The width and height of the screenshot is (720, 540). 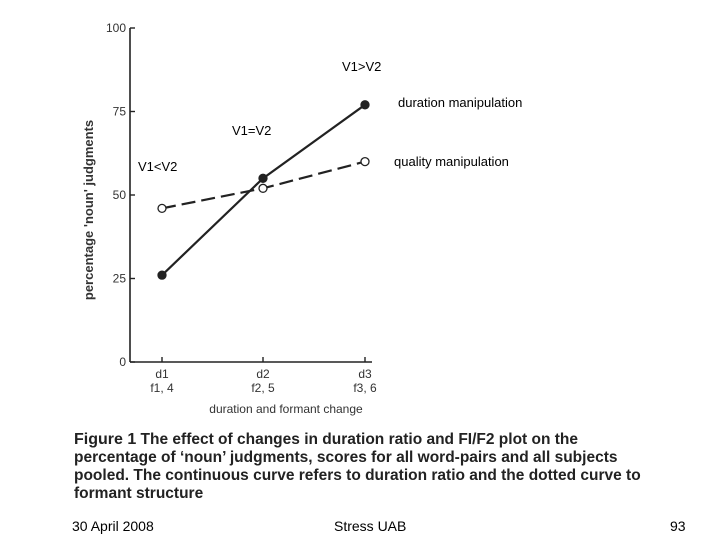 I want to click on y-axis-label: percentage 'noun' judgments, so click(x=88, y=210).